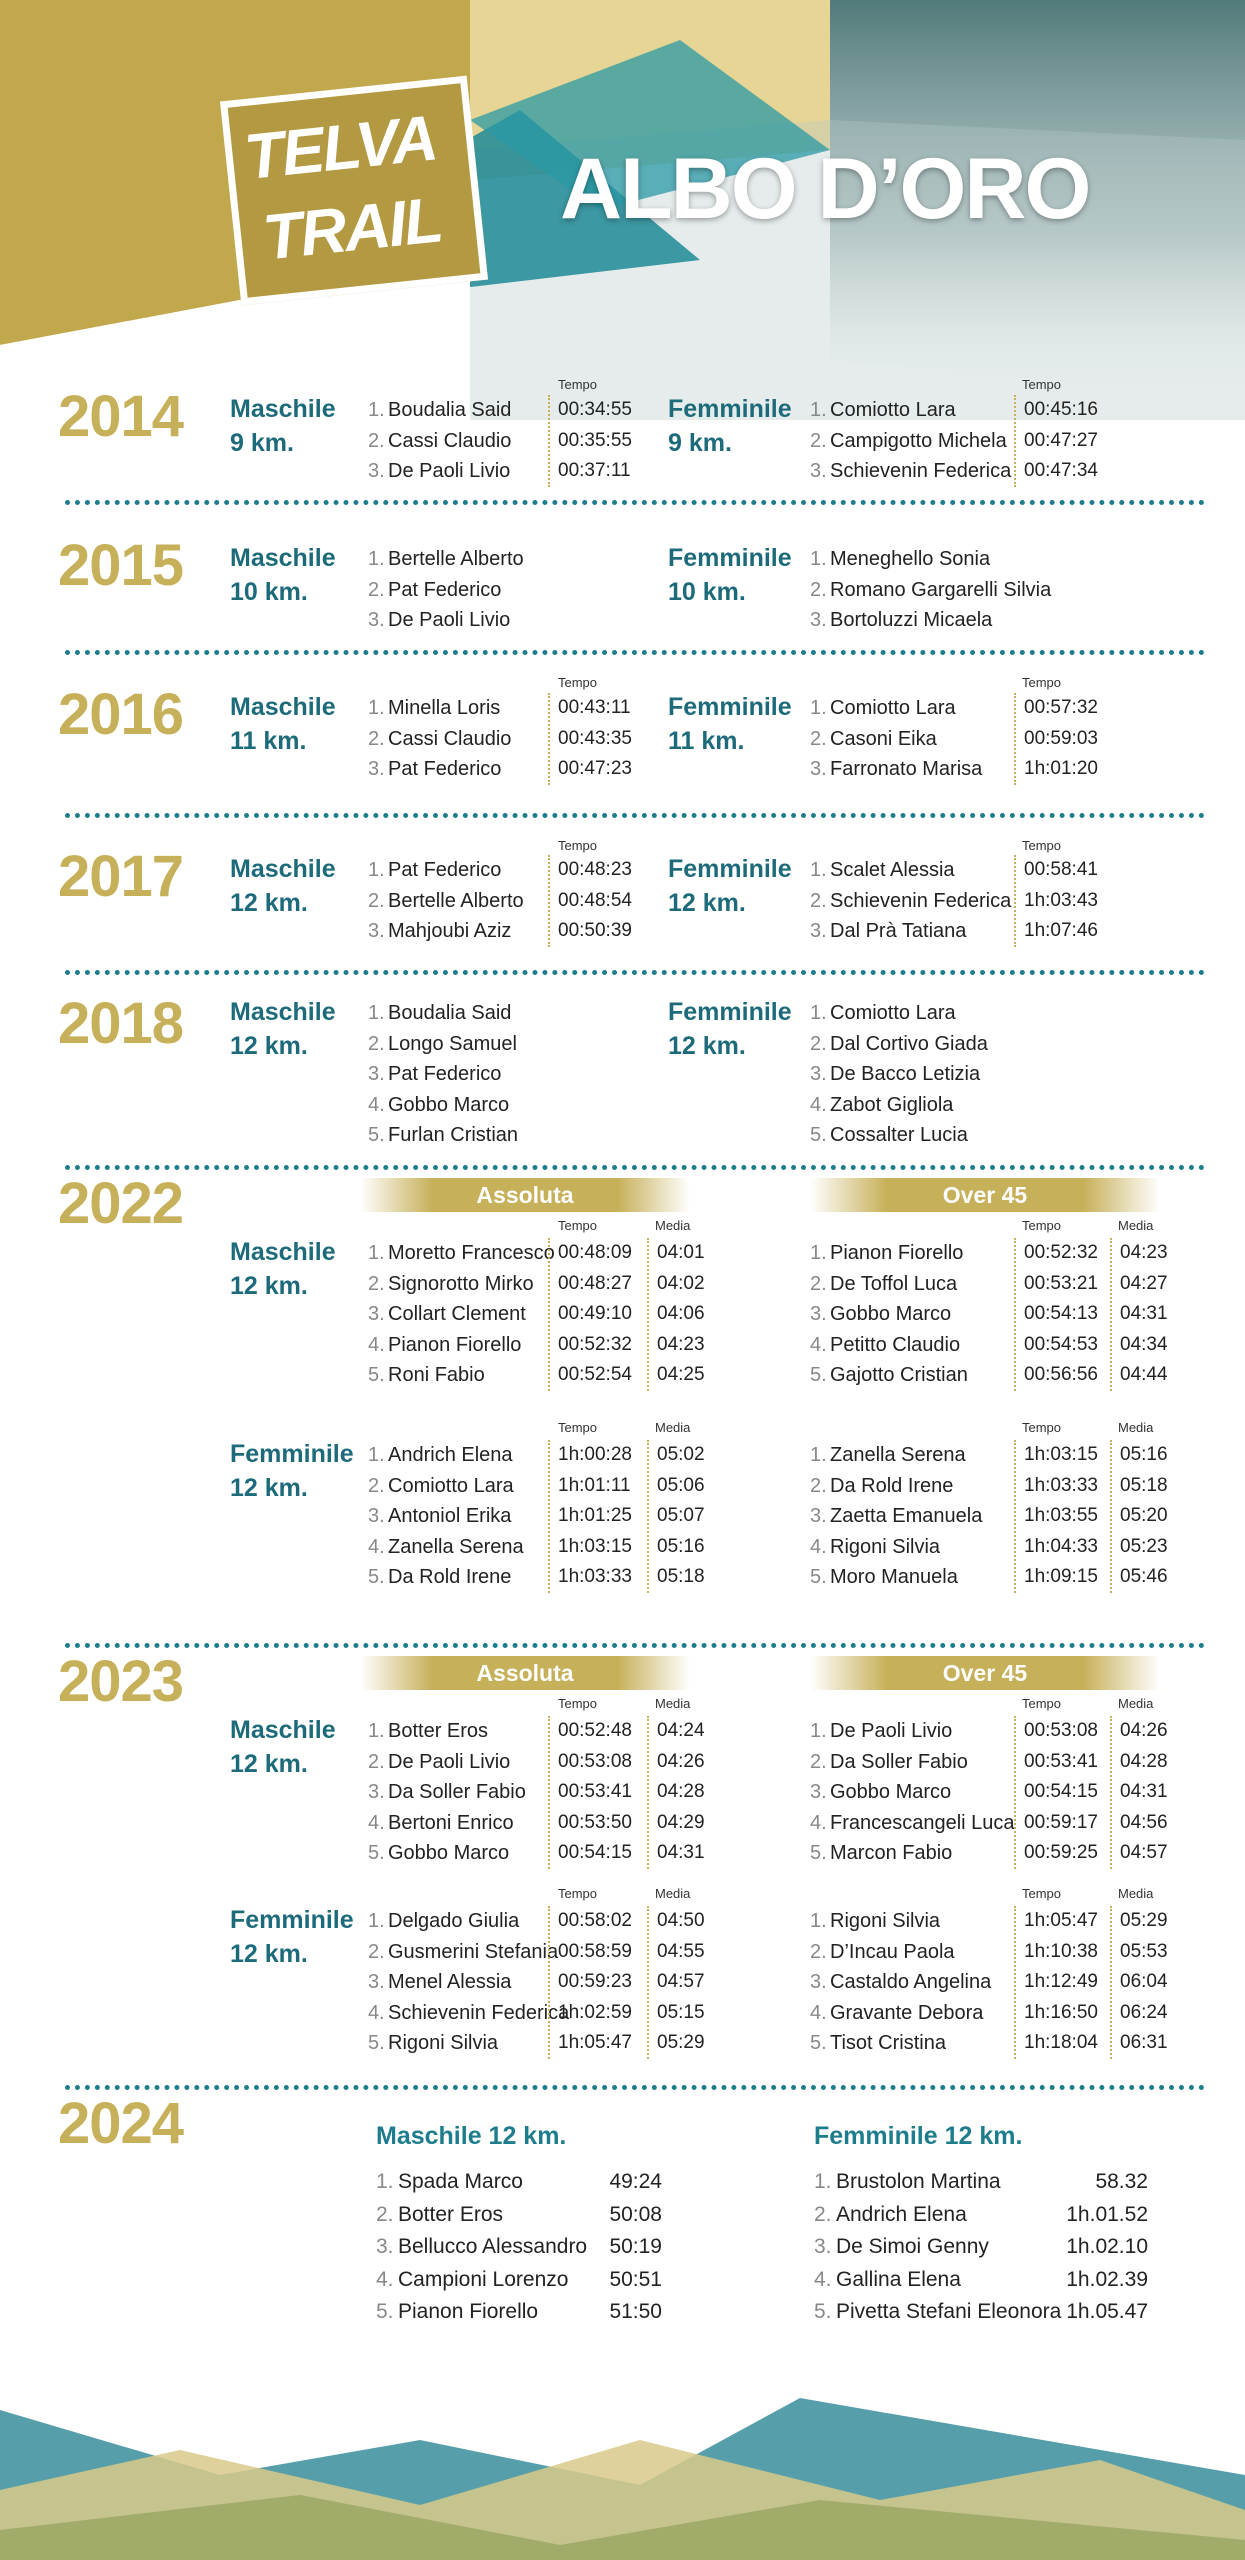 The height and width of the screenshot is (2560, 1245). What do you see at coordinates (882, 1951) in the screenshot?
I see `list-item: 2. D’Incau Paola` at bounding box center [882, 1951].